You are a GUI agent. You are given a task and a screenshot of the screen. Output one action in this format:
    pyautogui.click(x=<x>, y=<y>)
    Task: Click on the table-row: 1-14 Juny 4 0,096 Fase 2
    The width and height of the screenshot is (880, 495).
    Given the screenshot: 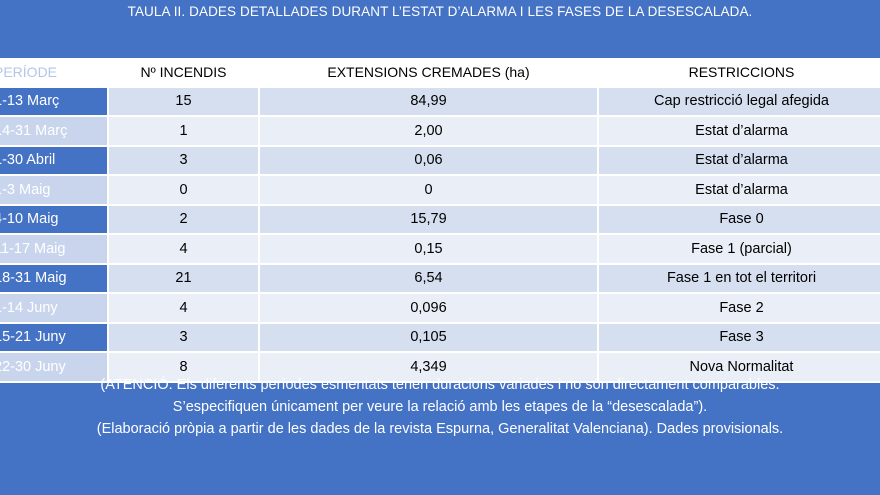 What is the action you would take?
    pyautogui.click(x=440, y=309)
    